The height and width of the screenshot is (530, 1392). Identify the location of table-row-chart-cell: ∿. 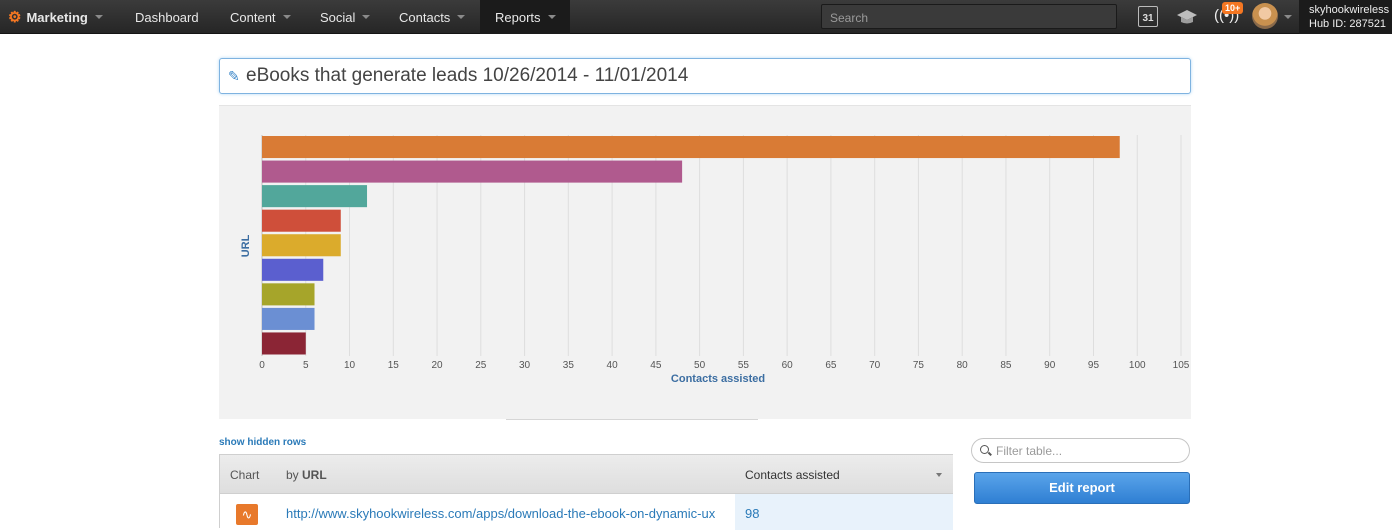
(248, 512).